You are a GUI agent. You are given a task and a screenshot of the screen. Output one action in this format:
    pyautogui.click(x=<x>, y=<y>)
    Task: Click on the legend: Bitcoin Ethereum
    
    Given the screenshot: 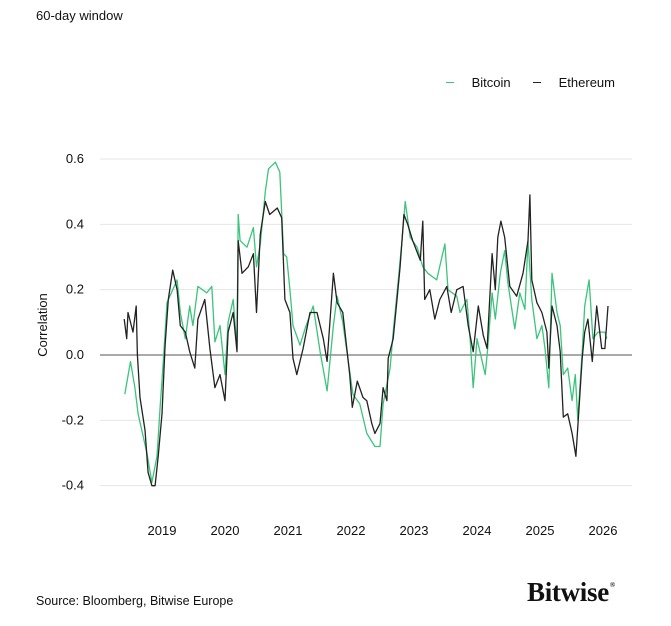 What is the action you would take?
    pyautogui.click(x=530, y=82)
    